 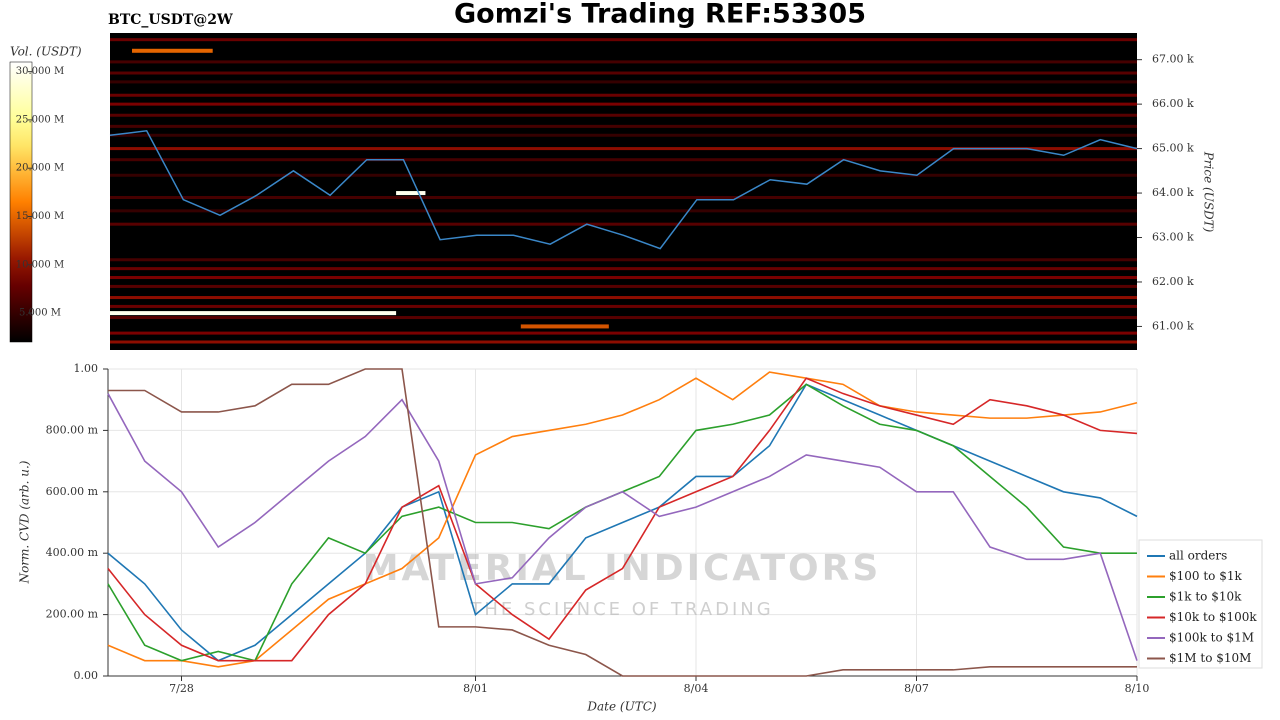 What do you see at coordinates (622, 568) in the screenshot?
I see `watermark: MATERIAL INDICATORS` at bounding box center [622, 568].